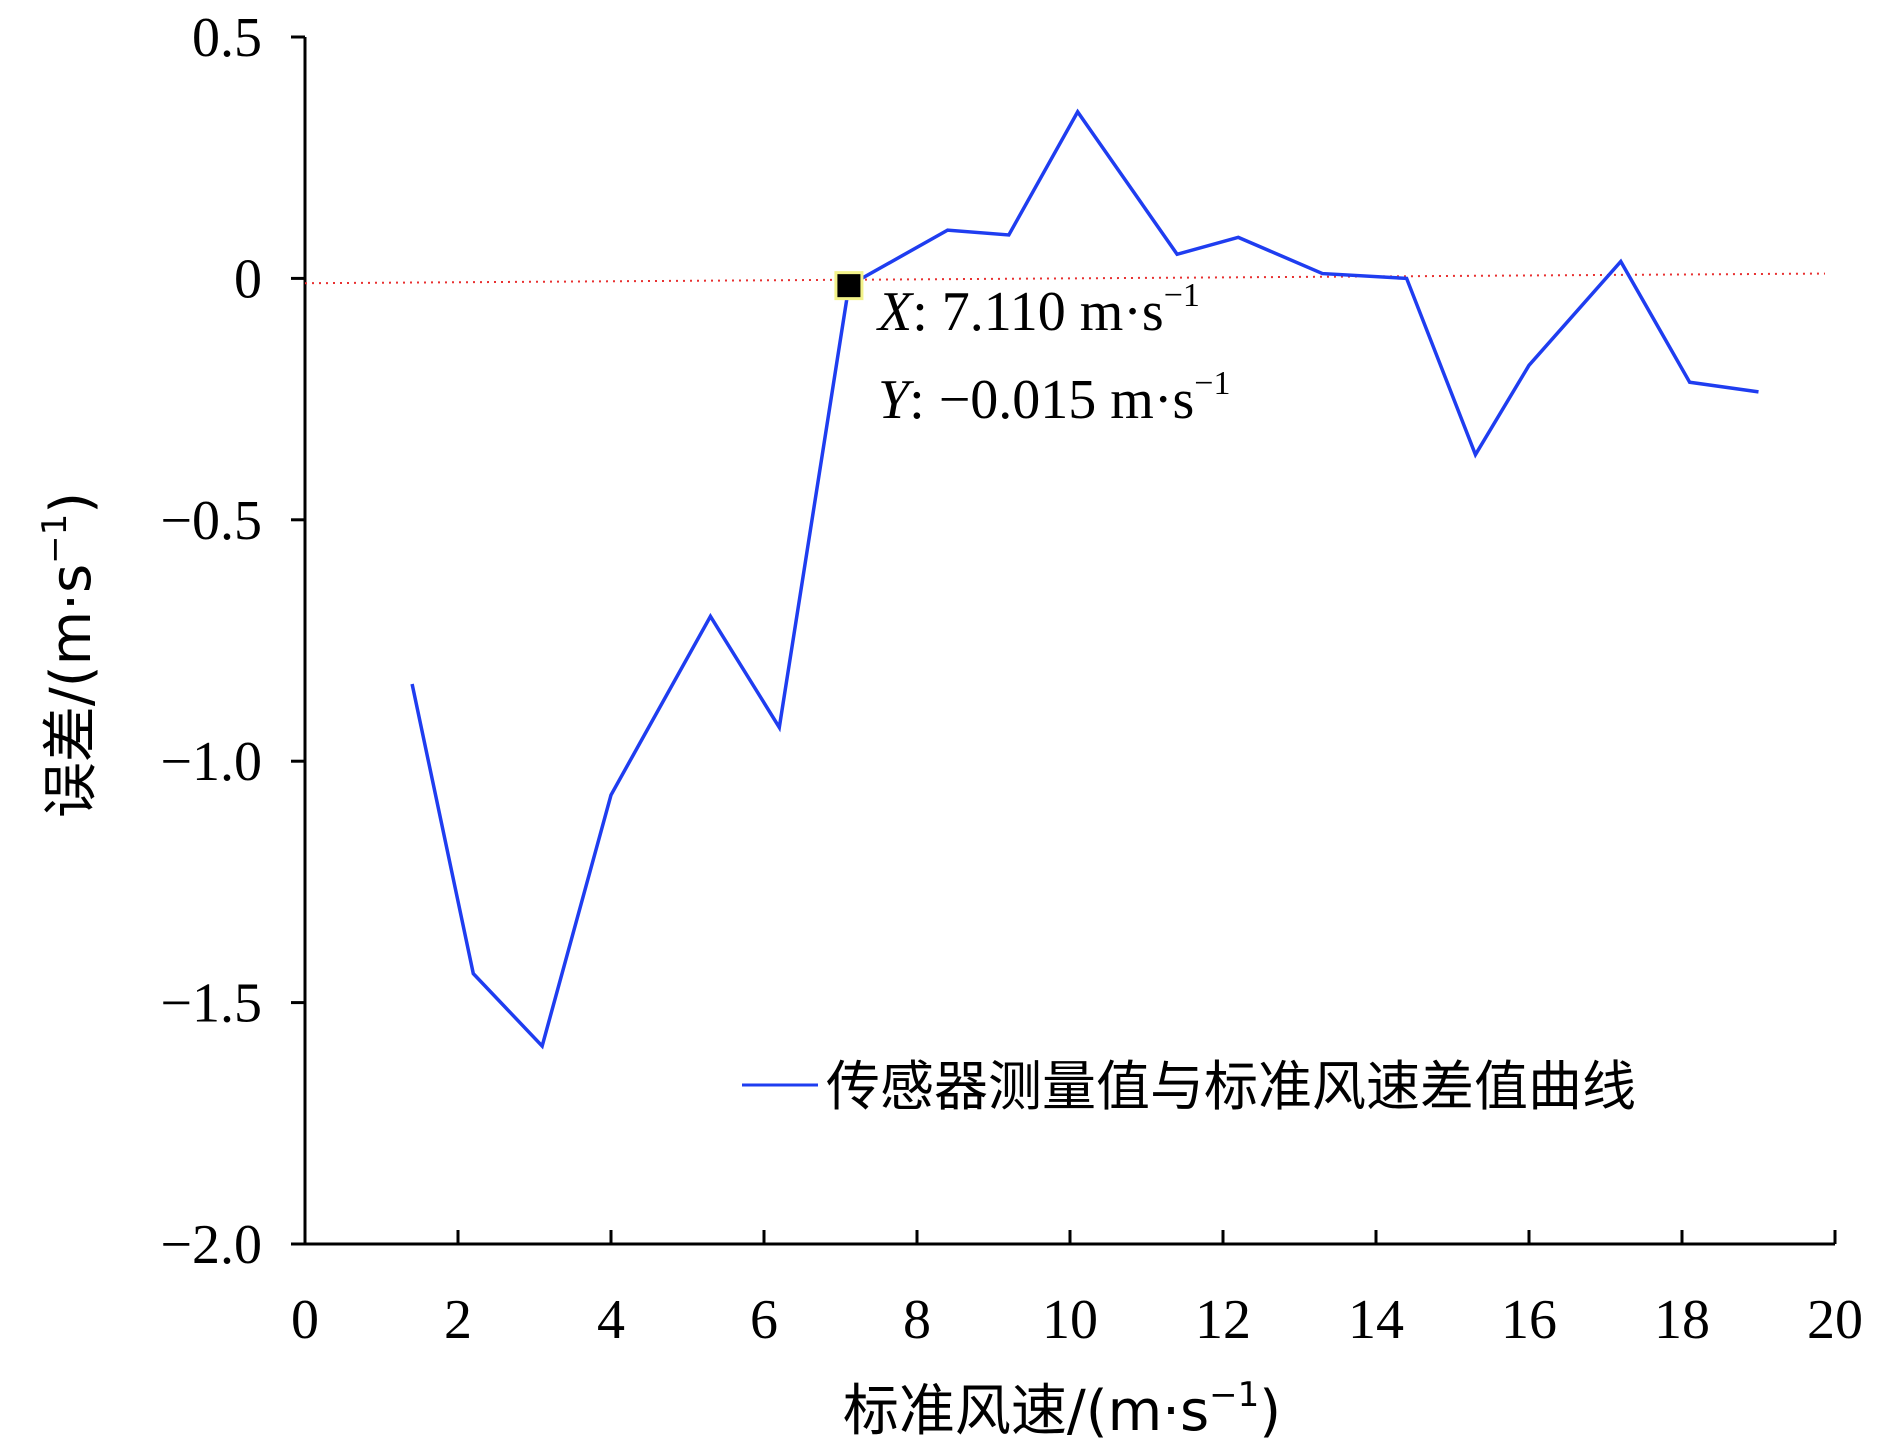 The height and width of the screenshot is (1449, 1890). I want to click on x-tick-label: 2, so click(458, 1320).